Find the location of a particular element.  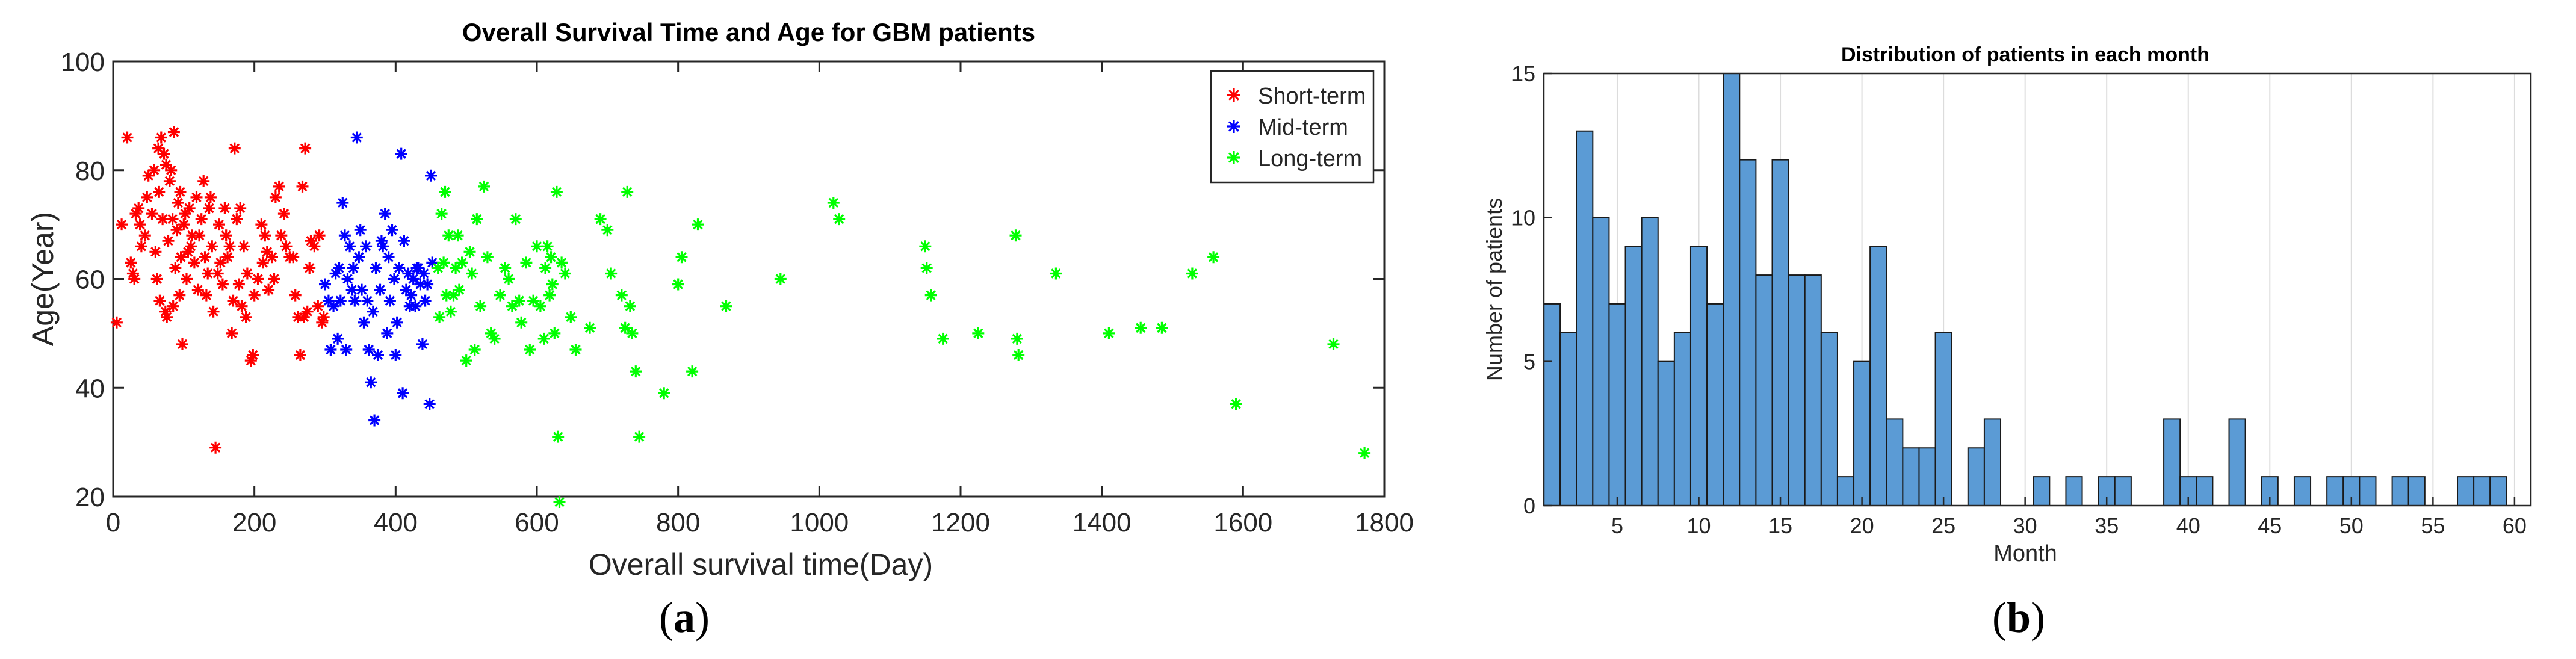

scatter-y-axis-label: Age(Year) is located at coordinates (43, 279).